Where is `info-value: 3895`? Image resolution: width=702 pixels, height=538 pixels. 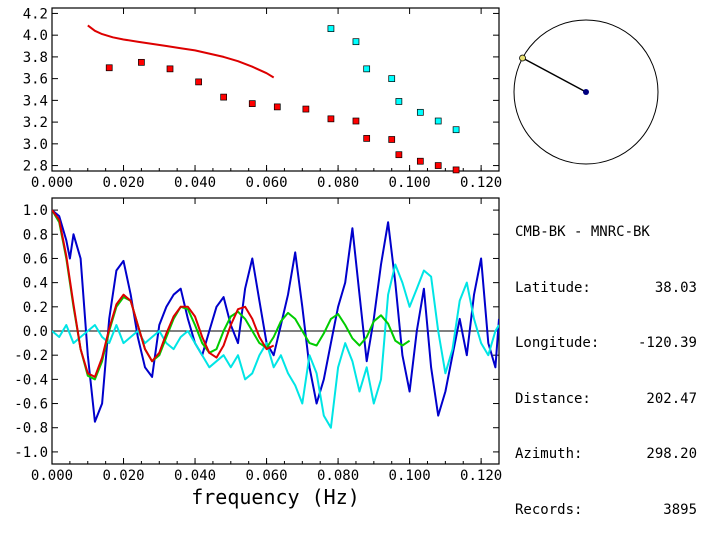
info-value: 3895 is located at coordinates (680, 509).